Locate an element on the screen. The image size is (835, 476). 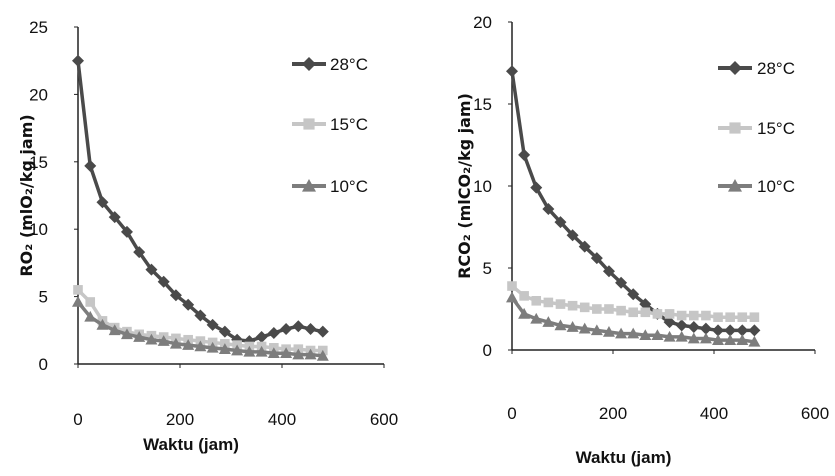
series-10°C is located at coordinates (633, 319).